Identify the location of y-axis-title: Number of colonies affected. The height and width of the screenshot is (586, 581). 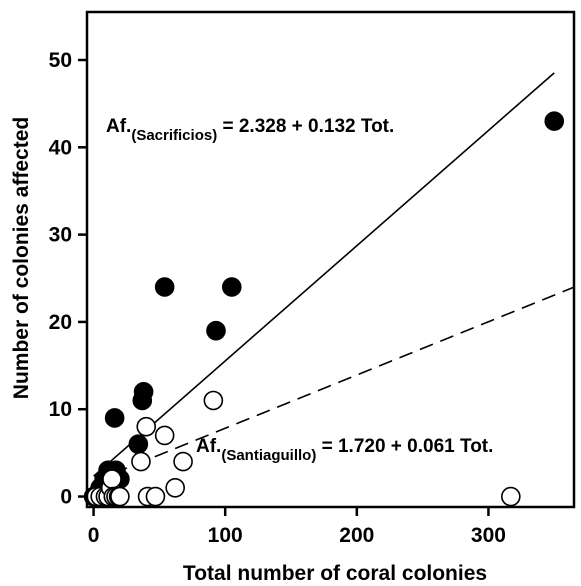
(21, 258).